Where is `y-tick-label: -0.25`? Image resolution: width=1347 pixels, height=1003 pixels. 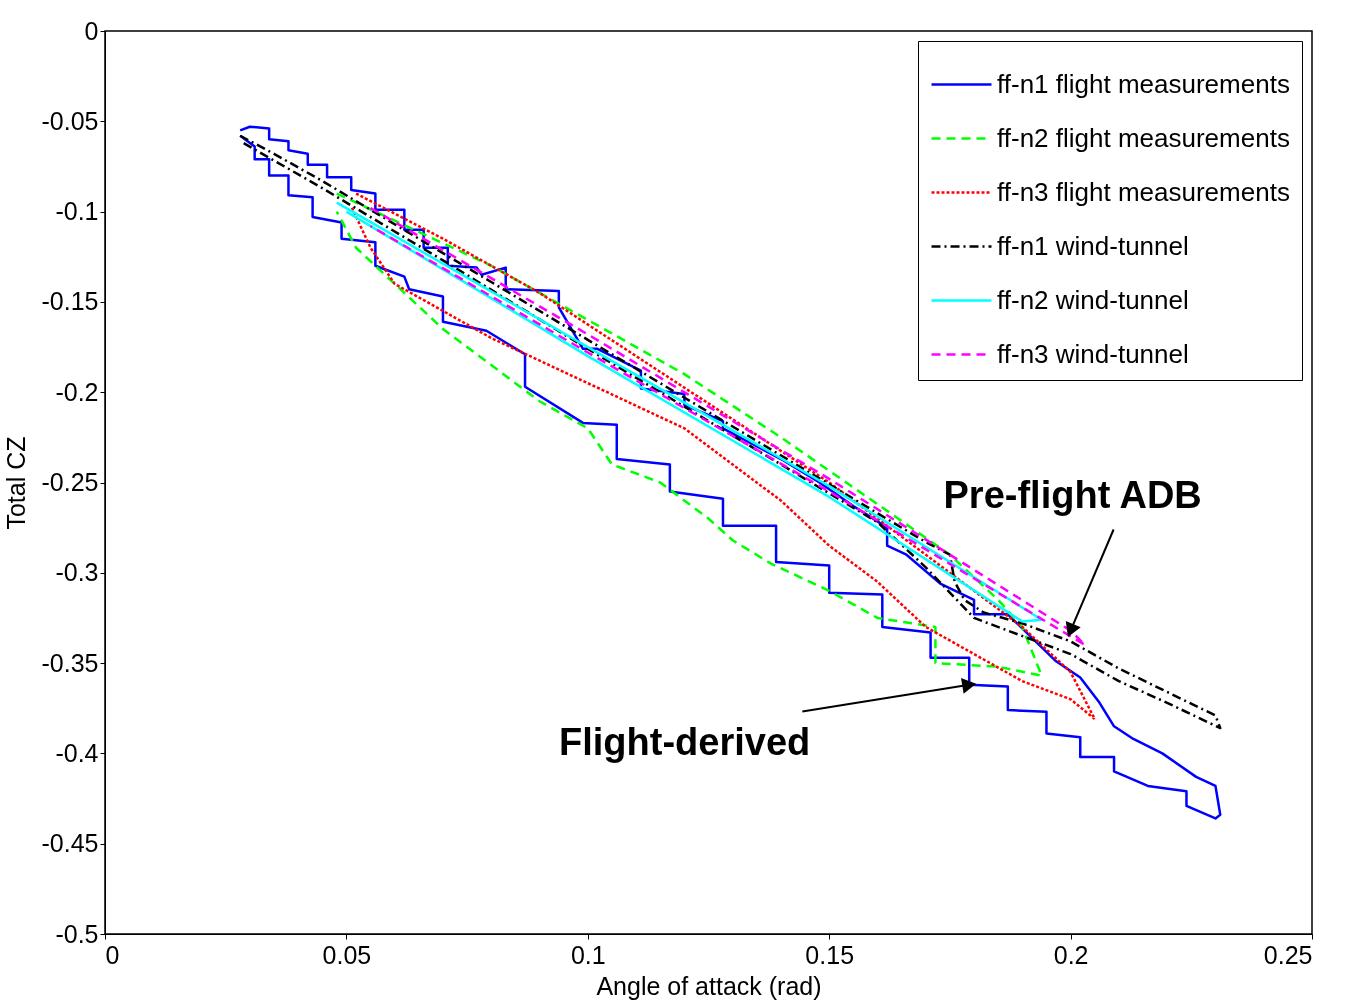 y-tick-label: -0.25 is located at coordinates (70, 482).